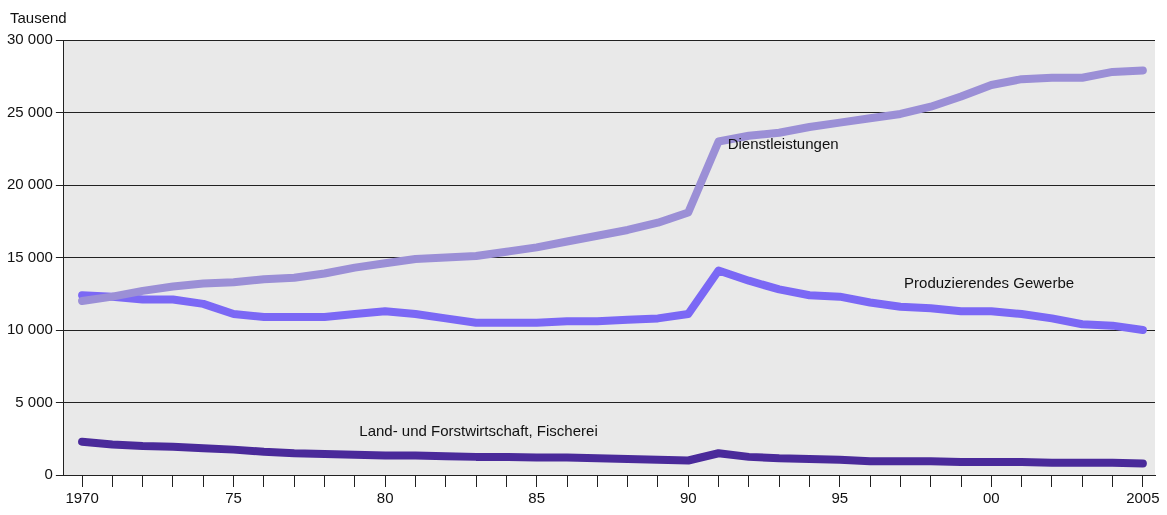  What do you see at coordinates (840, 498) in the screenshot?
I see `x-tick-label: 95` at bounding box center [840, 498].